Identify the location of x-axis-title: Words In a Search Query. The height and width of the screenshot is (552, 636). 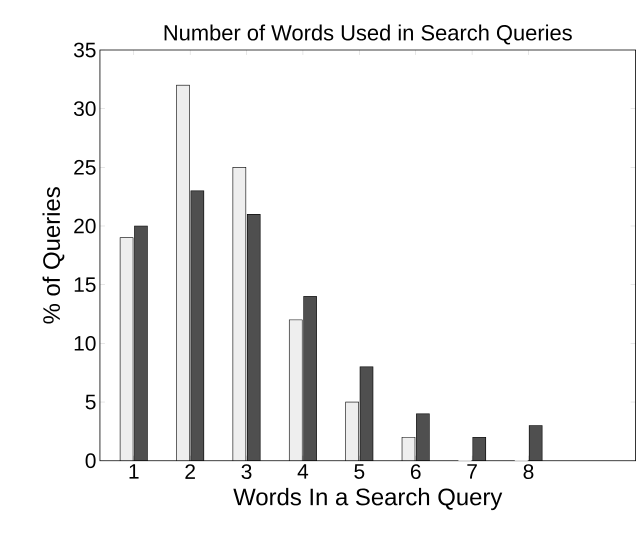
(367, 499).